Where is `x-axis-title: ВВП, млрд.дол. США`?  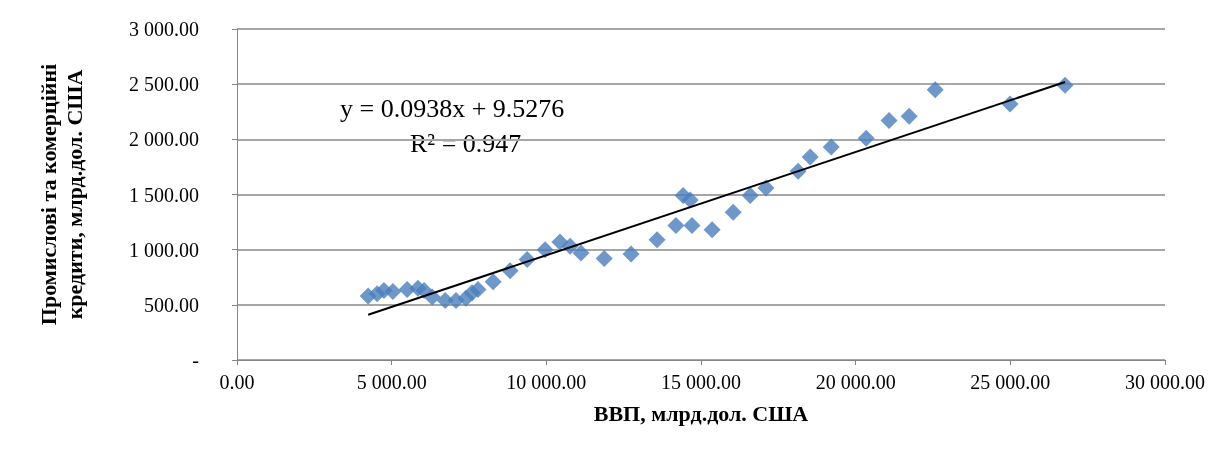 x-axis-title: ВВП, млрд.дол. США is located at coordinates (701, 413).